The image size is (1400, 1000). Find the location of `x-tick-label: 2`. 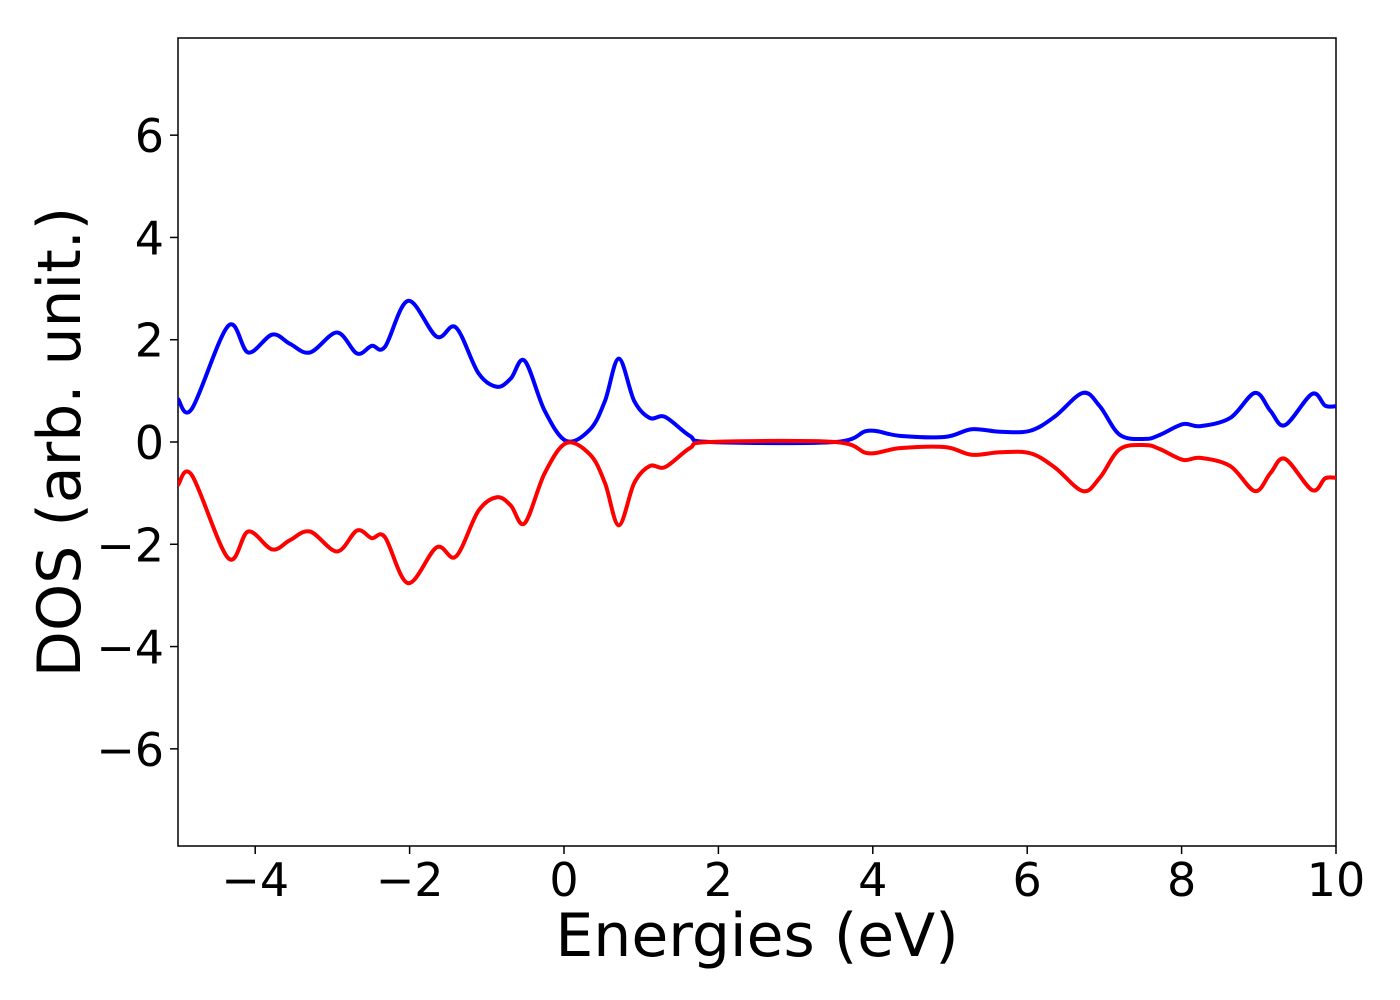

x-tick-label: 2 is located at coordinates (718, 880).